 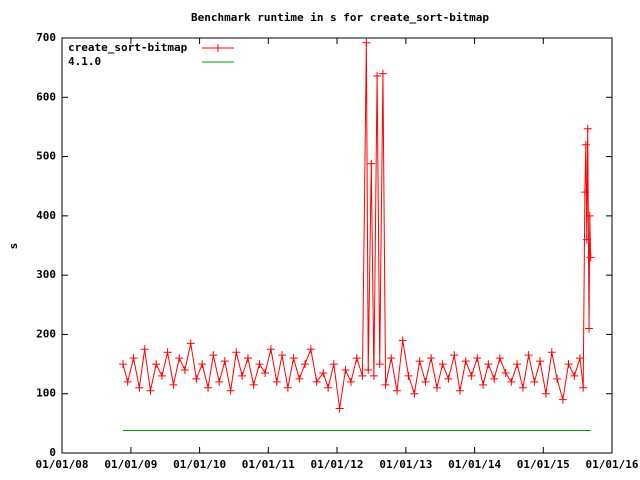 I want to click on x-tick-label: 01/01/08, so click(x=62, y=464).